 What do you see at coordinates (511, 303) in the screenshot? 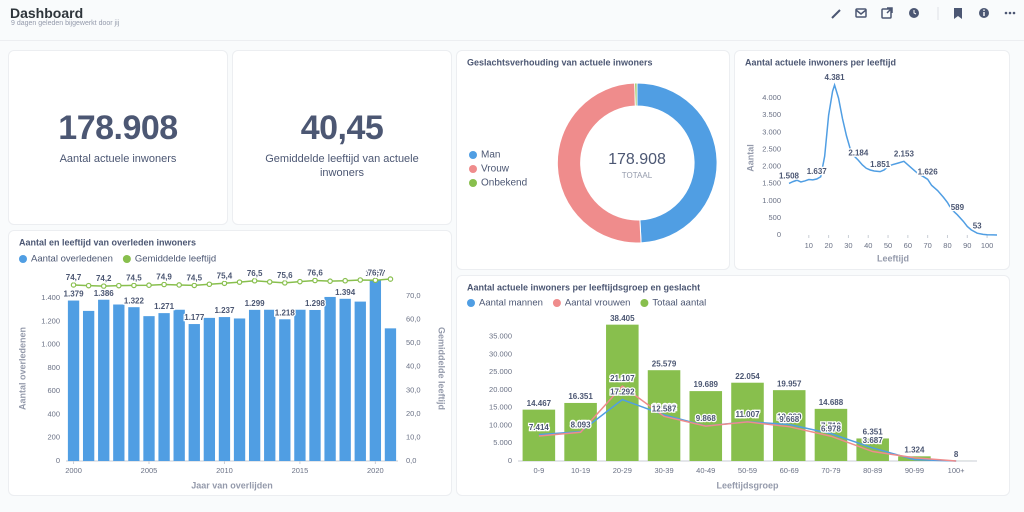
I see `legend-label: Aantal mannen` at bounding box center [511, 303].